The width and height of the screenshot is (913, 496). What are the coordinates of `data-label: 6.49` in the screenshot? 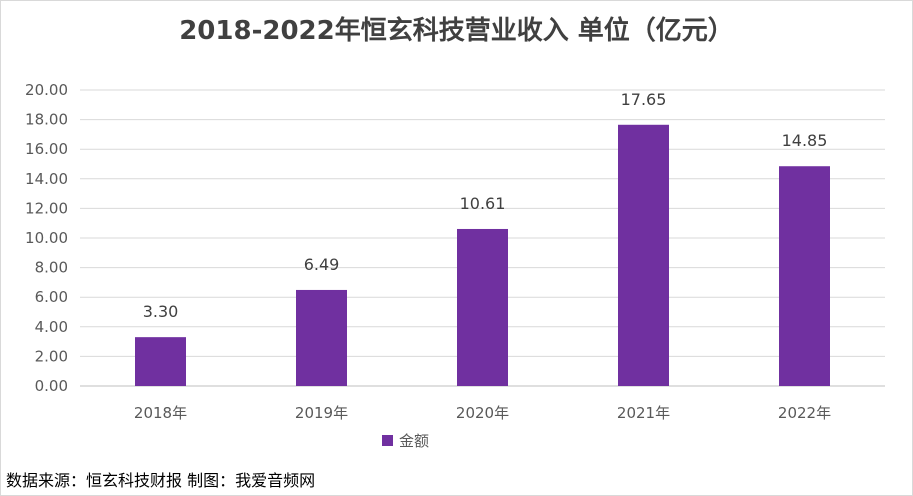 It's located at (322, 264).